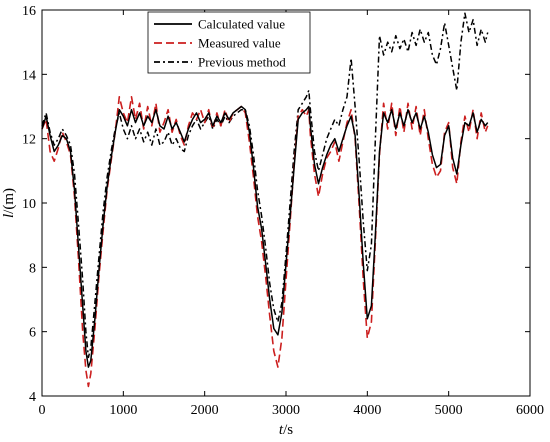  Describe the element at coordinates (32, 397) in the screenshot. I see `y-tick-label: 4` at that location.